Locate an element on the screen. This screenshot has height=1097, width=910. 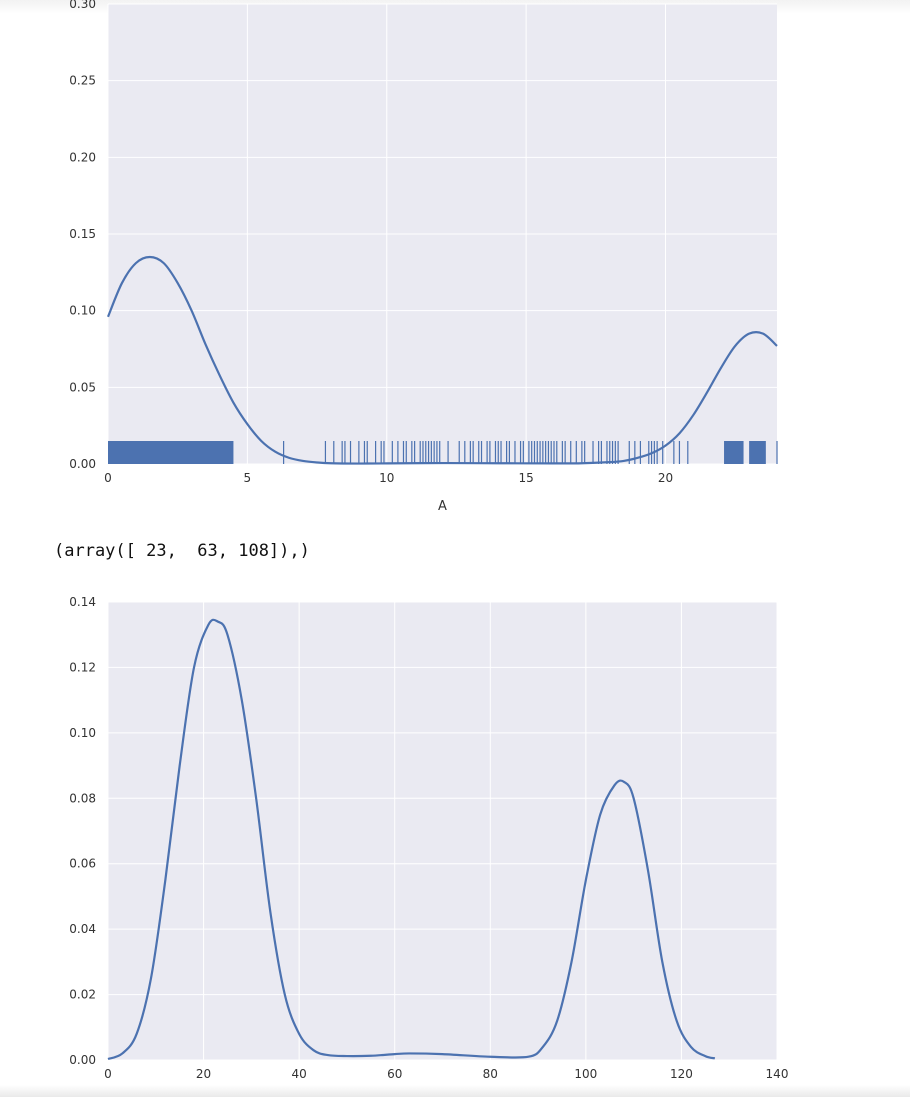
y-tick-label: 0.25 is located at coordinates (82, 81).